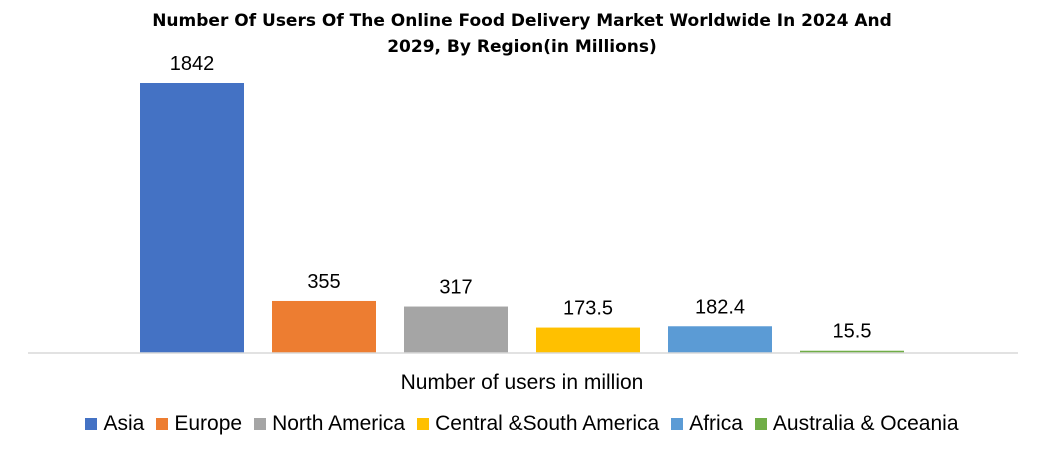 This screenshot has height=456, width=1044. I want to click on legend-item: Central &South America, so click(538, 424).